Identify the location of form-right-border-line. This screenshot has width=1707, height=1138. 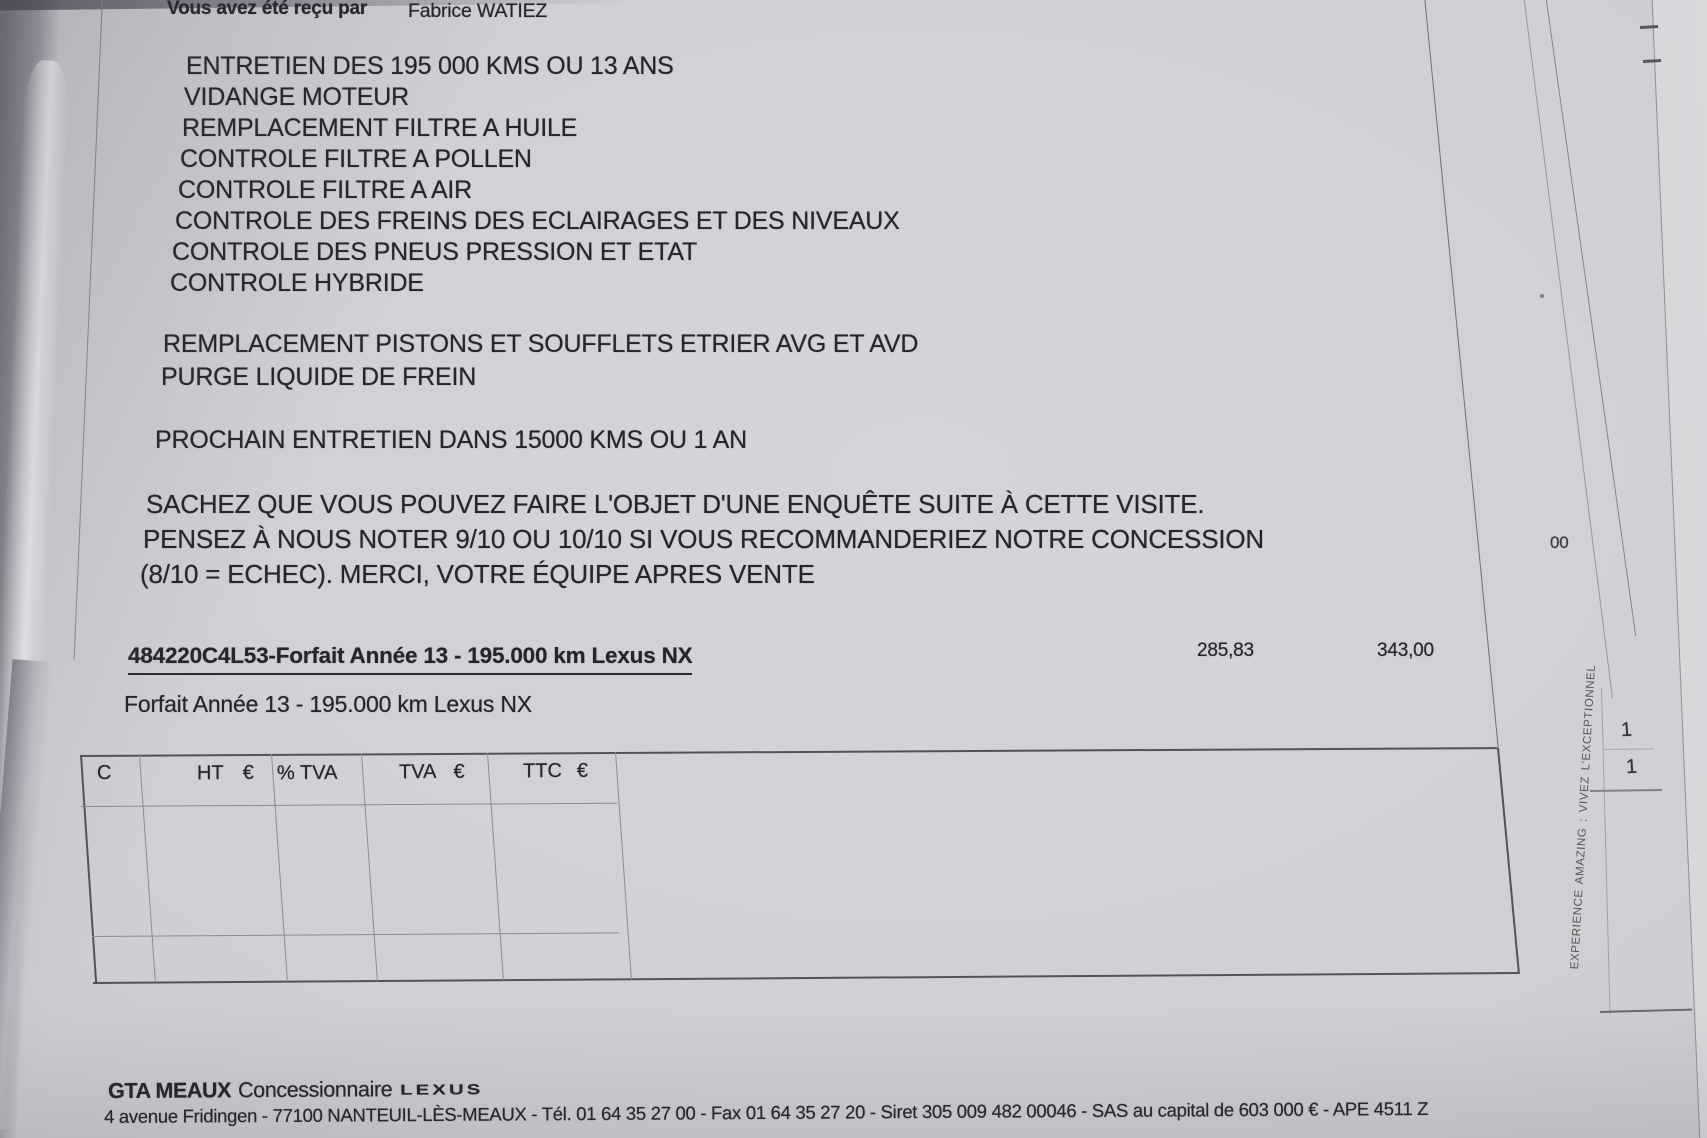
(1462, 374).